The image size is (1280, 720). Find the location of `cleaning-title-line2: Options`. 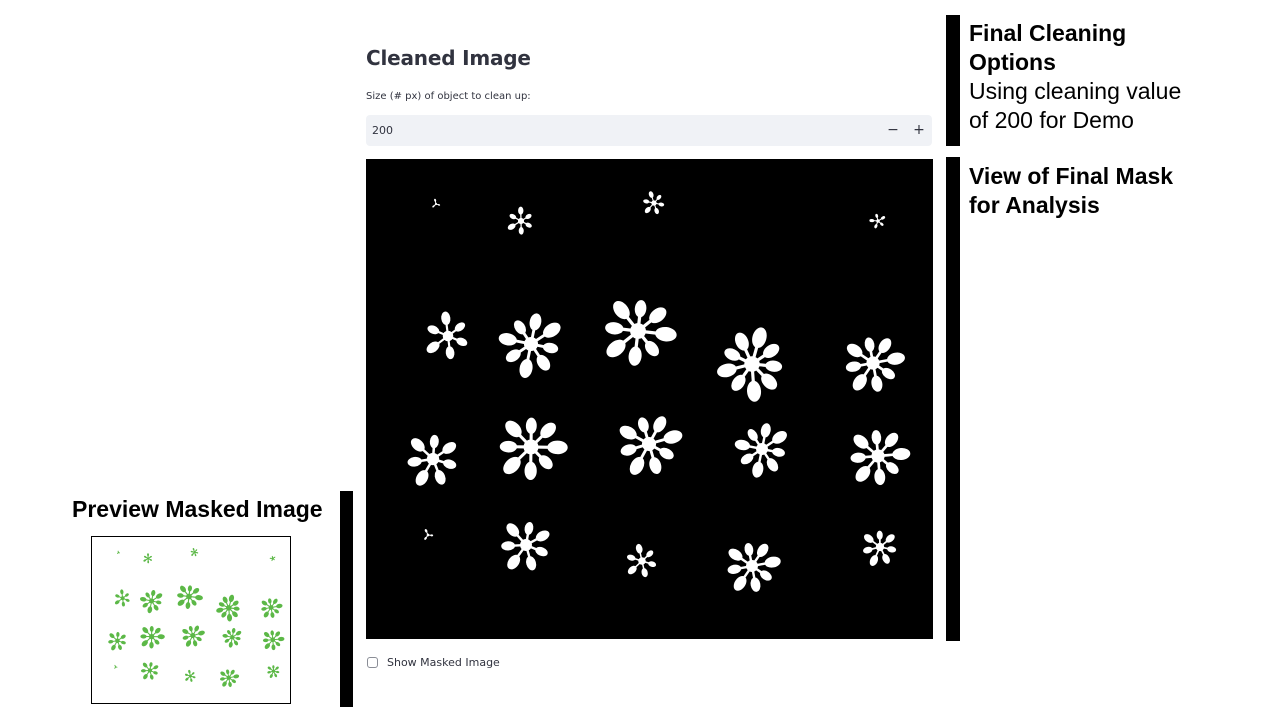

cleaning-title-line2: Options is located at coordinates (1012, 62).